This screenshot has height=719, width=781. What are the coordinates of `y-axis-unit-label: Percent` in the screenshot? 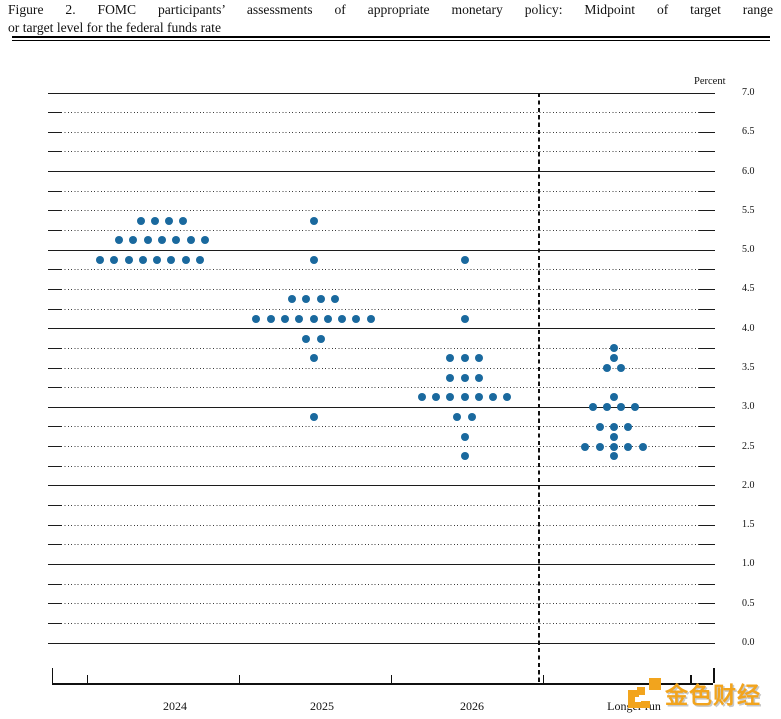 It's located at (710, 81).